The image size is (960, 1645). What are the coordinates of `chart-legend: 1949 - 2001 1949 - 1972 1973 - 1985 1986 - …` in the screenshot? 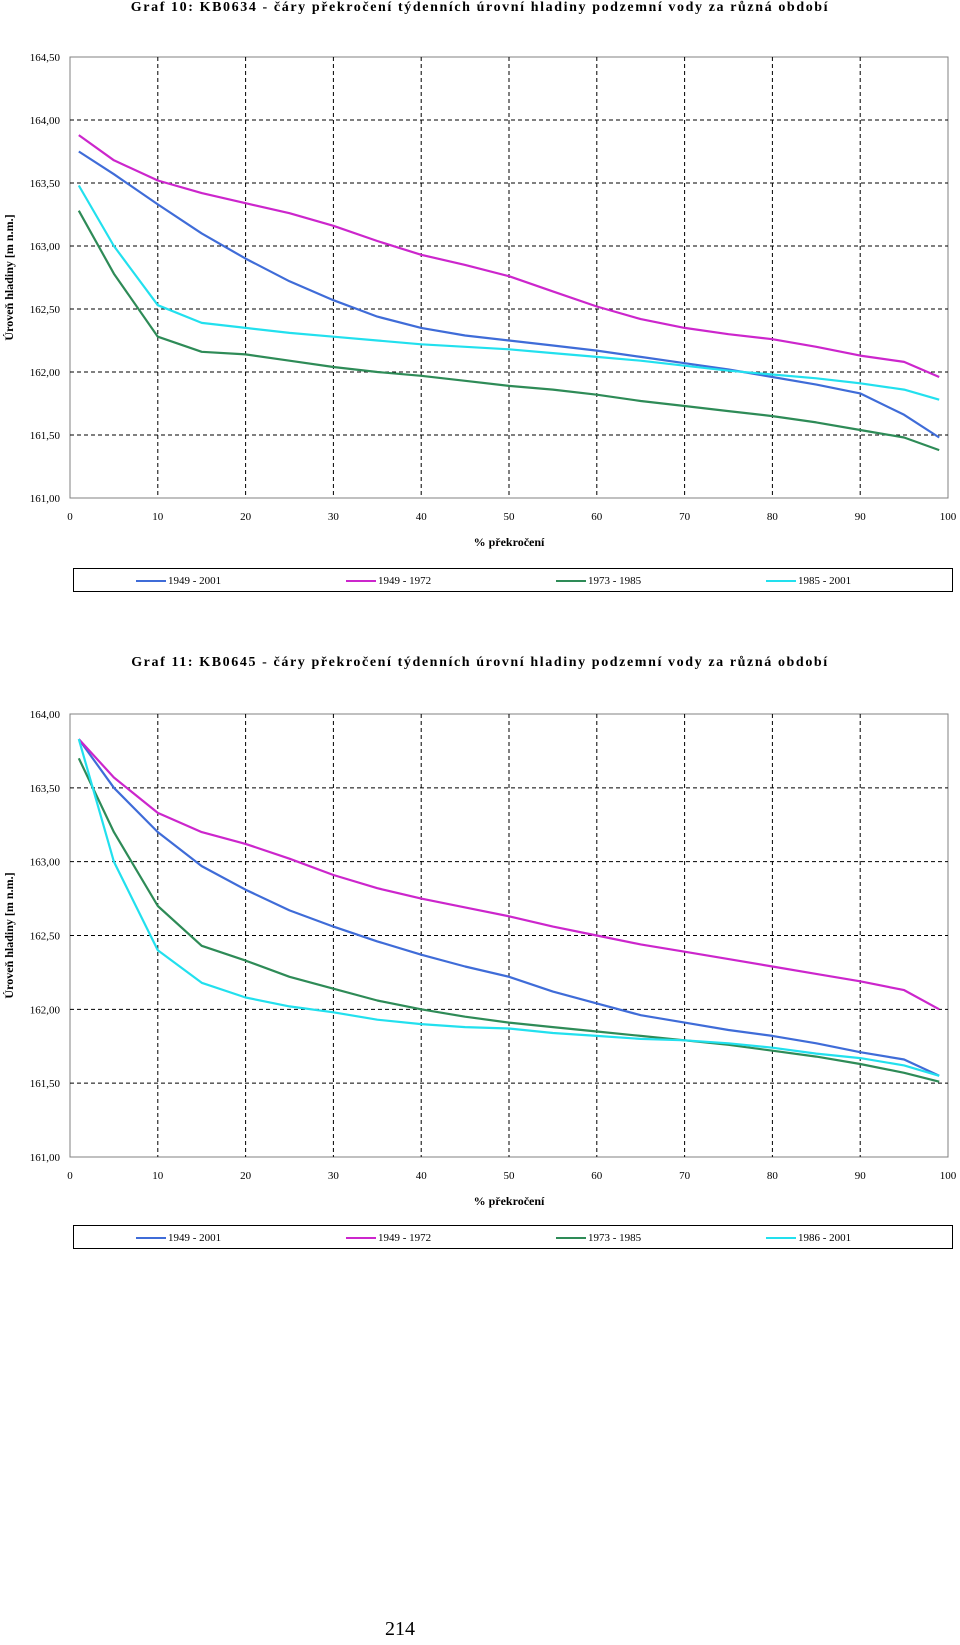 It's located at (513, 1237).